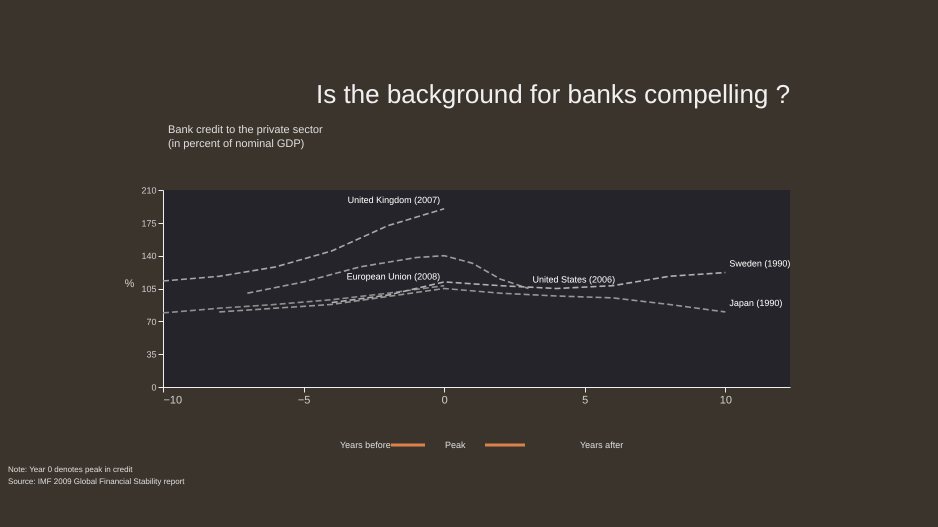 This screenshot has width=938, height=527. What do you see at coordinates (173, 400) in the screenshot?
I see `x-tick-label: −10` at bounding box center [173, 400].